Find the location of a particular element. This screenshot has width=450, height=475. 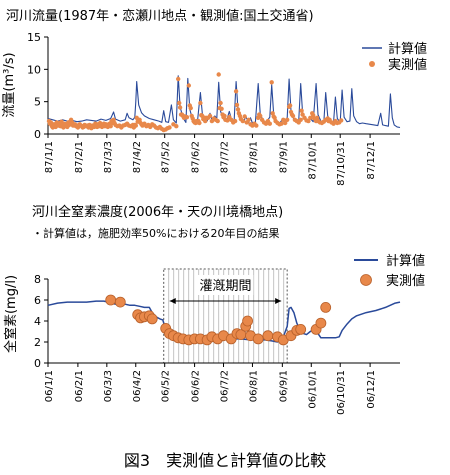

chart2-legend-calc-label: 計算値 is located at coordinates (405, 261).